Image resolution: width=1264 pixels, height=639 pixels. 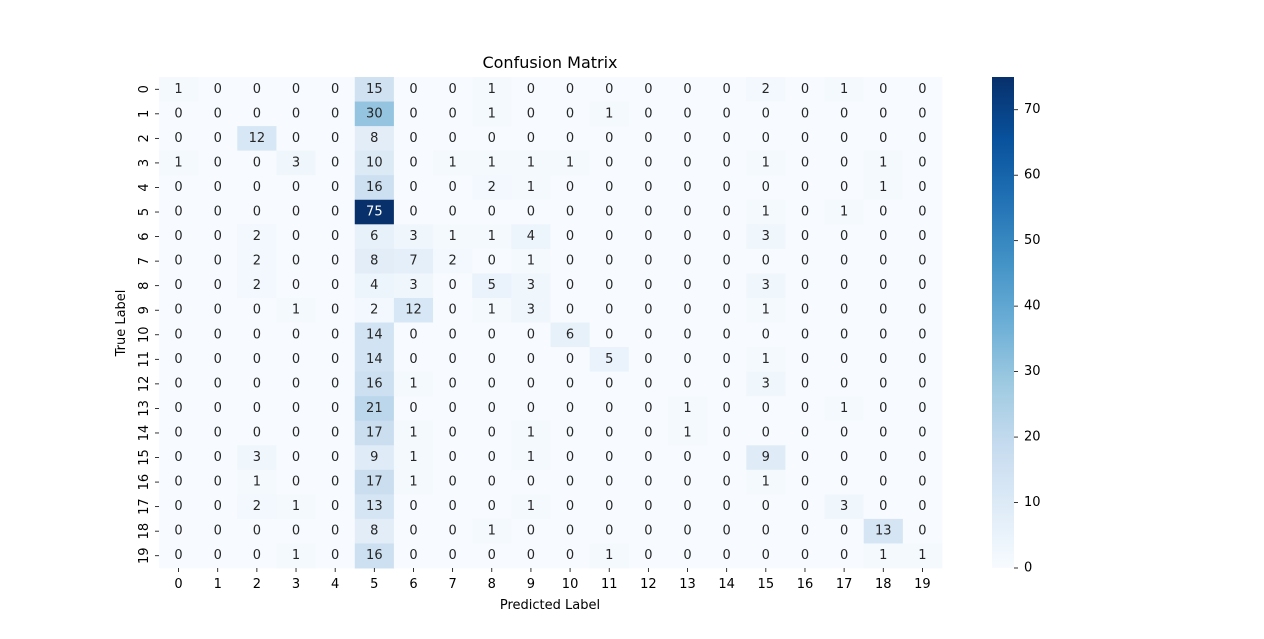 What do you see at coordinates (1032, 109) in the screenshot?
I see `colorbar-tick-label: 70` at bounding box center [1032, 109].